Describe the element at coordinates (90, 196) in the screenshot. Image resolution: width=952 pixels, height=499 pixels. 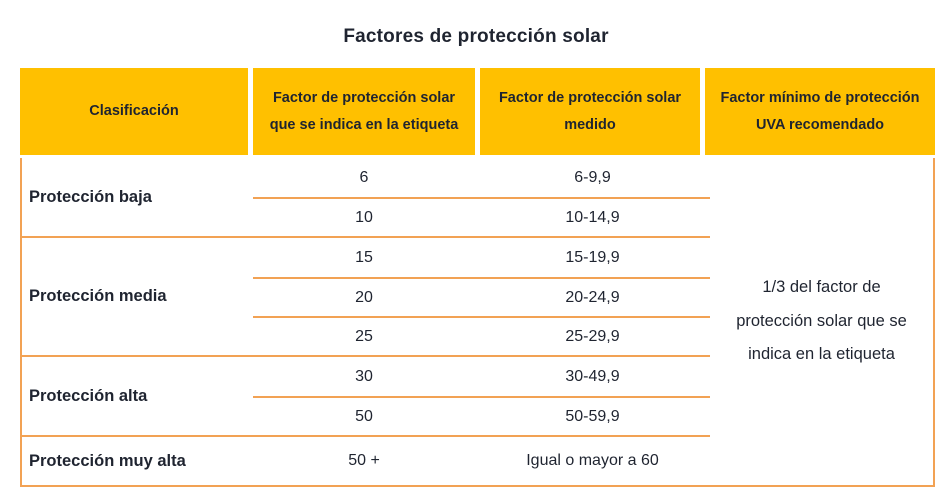
I see `classification-label: Protección baja` at that location.